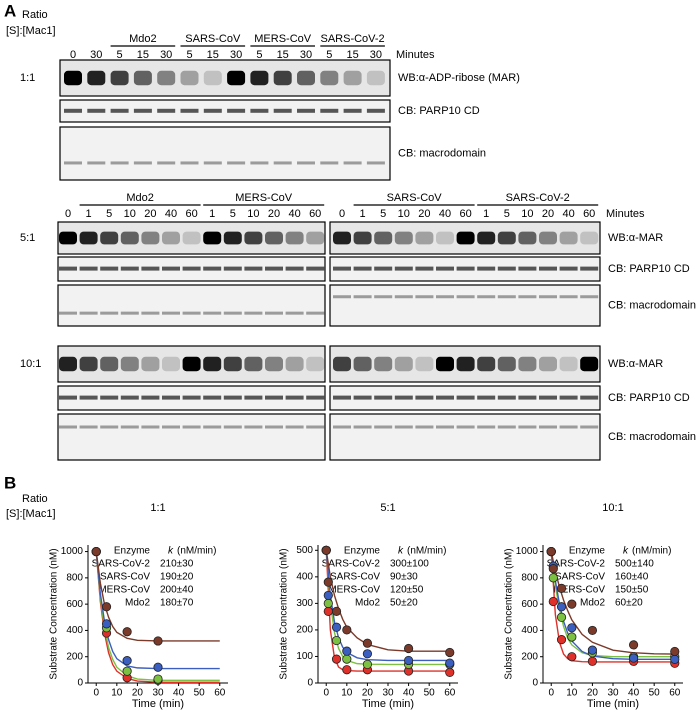 The height and width of the screenshot is (719, 696). I want to click on group-label: MERS-CoV, so click(264, 198).